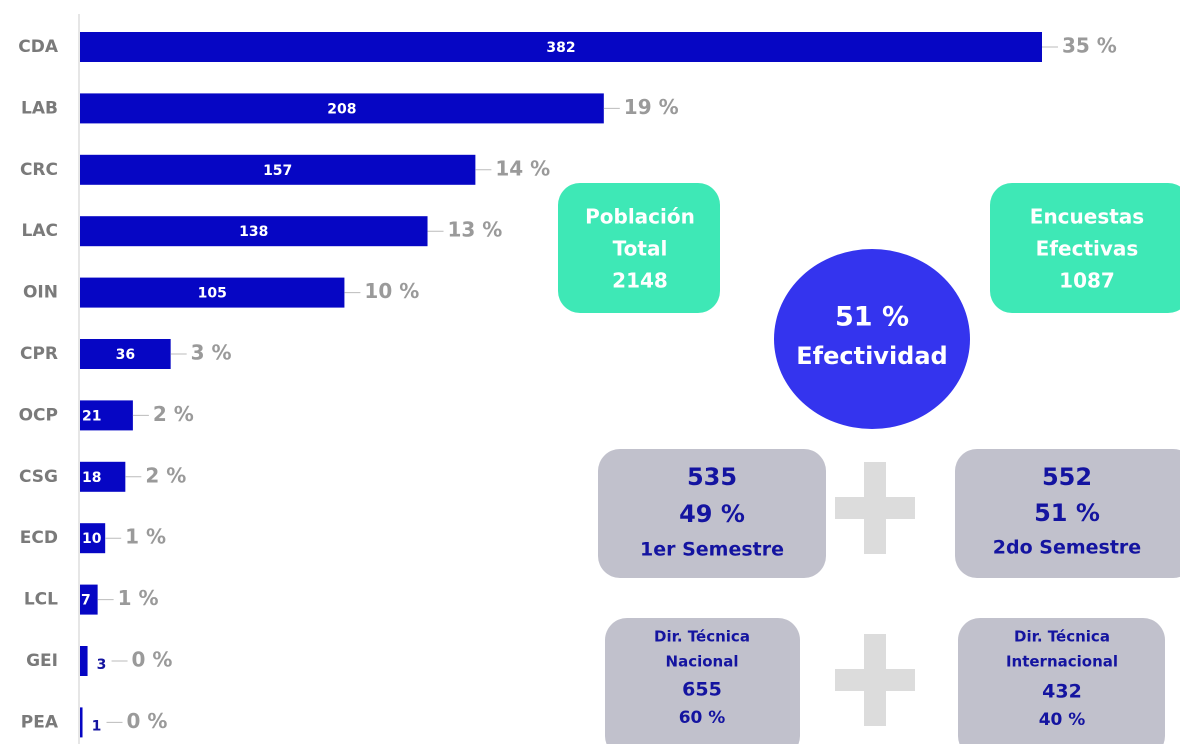 The image size is (1180, 744). Describe the element at coordinates (640, 281) in the screenshot. I see `population-text: 2148` at that location.